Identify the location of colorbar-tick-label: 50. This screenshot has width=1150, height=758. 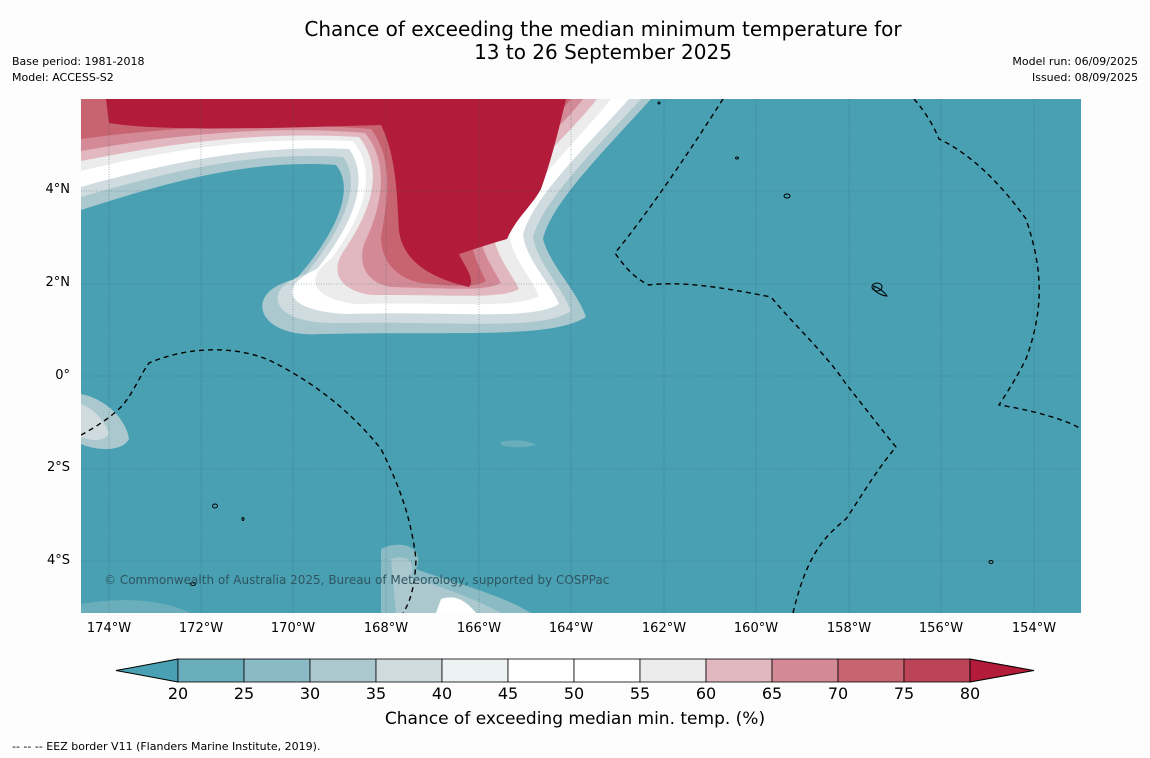
(574, 693).